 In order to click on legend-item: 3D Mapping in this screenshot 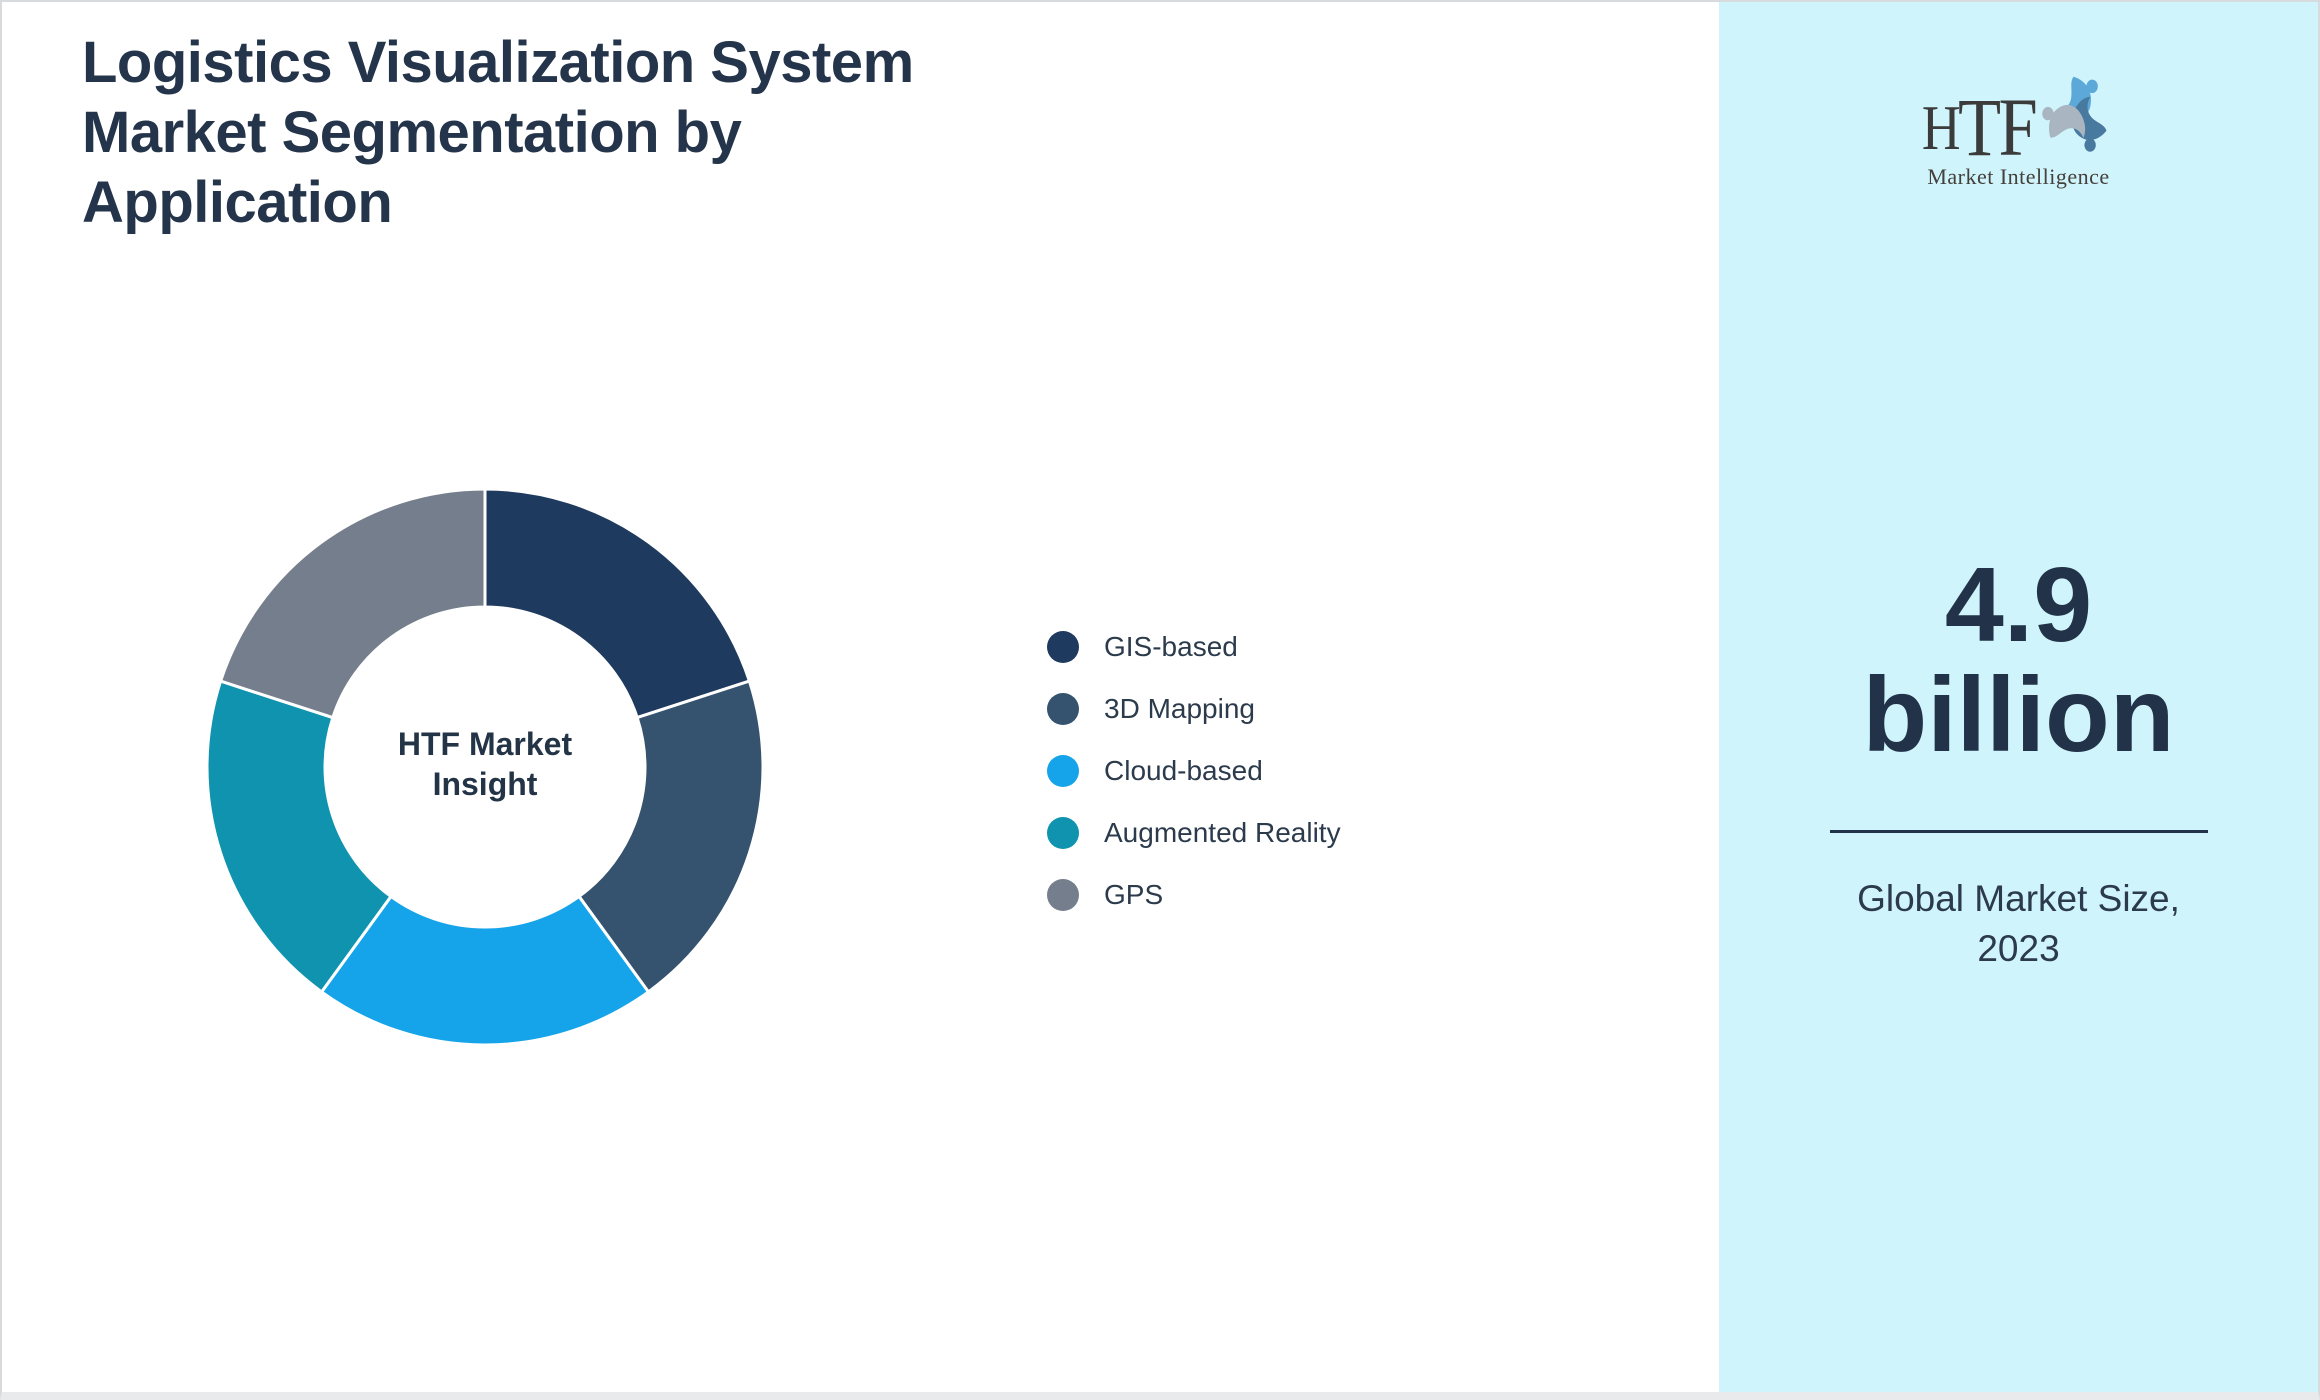, I will do `click(1194, 709)`.